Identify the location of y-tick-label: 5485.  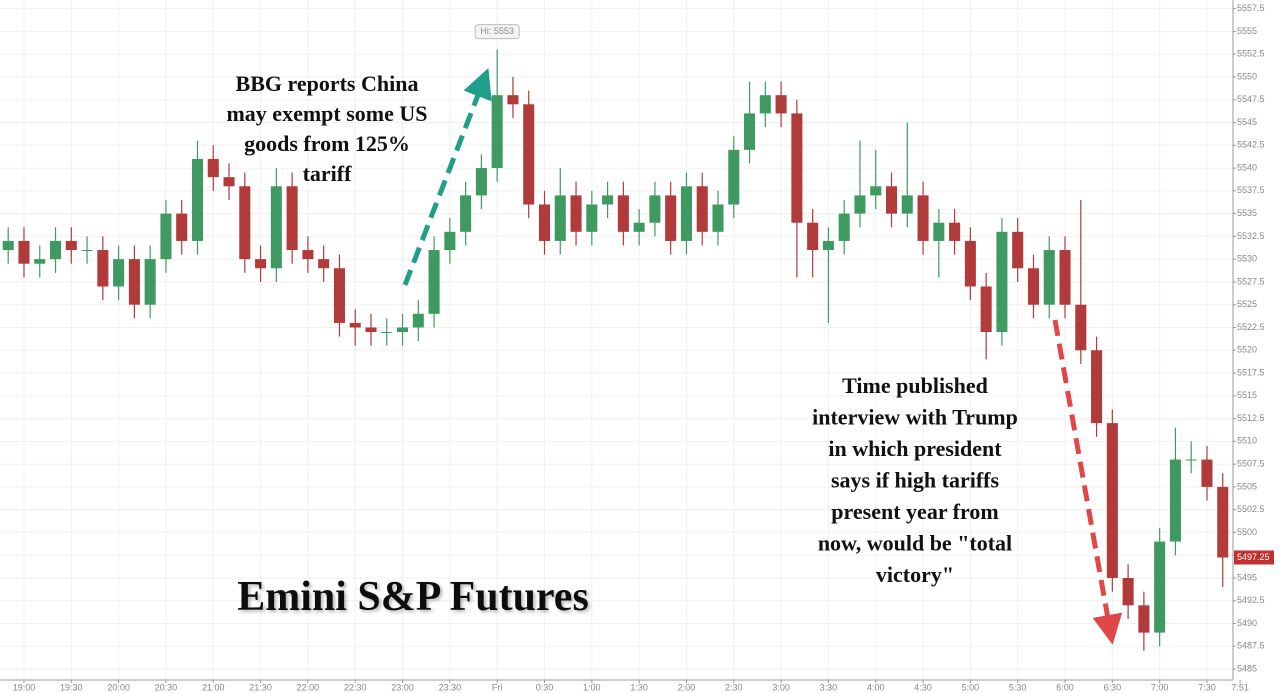
(1247, 668).